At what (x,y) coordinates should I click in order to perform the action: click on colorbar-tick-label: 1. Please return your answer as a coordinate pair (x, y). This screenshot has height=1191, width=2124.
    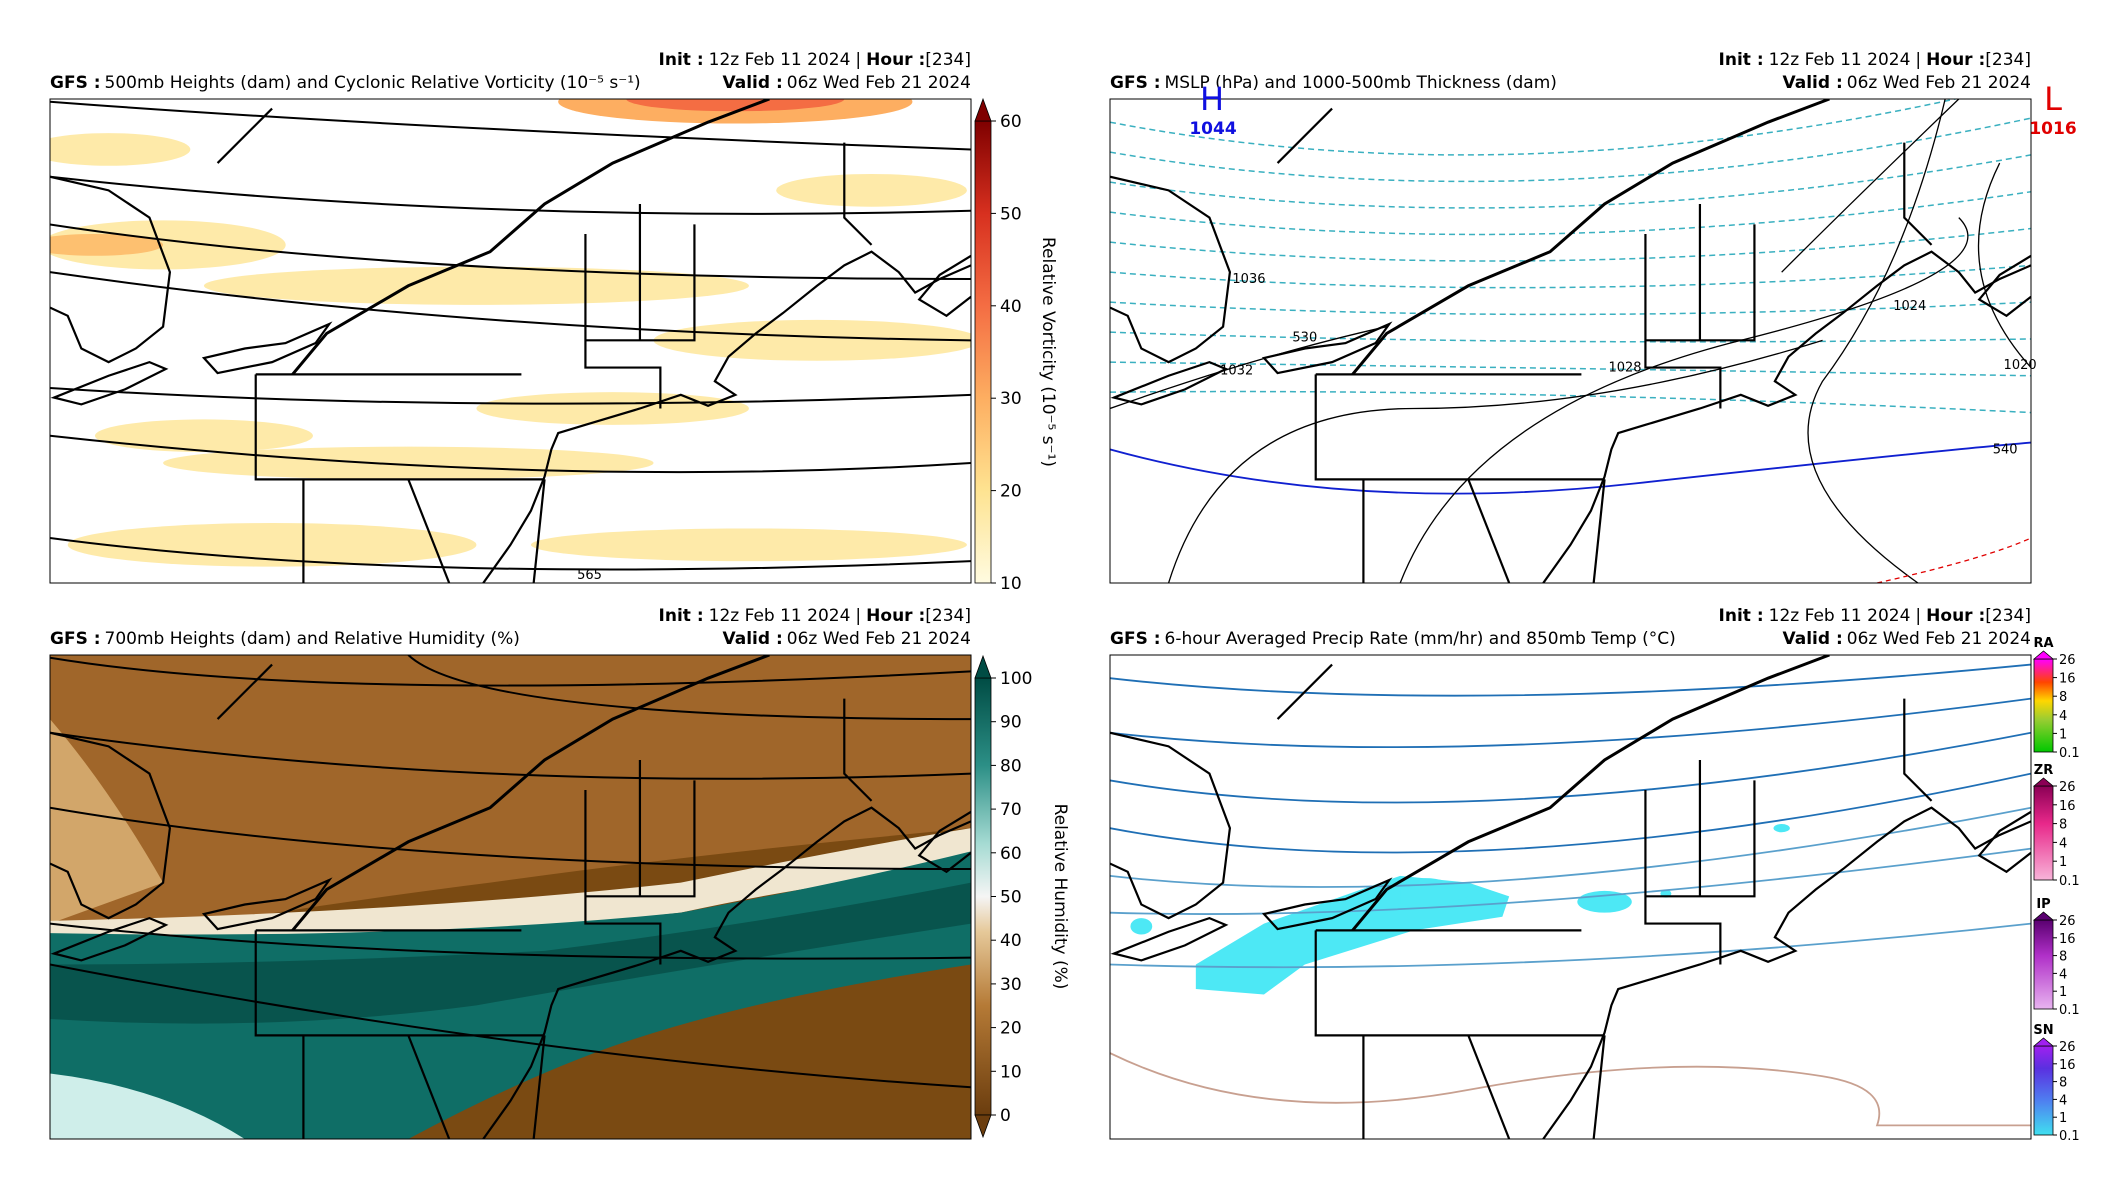
    Looking at the image, I should click on (2063, 992).